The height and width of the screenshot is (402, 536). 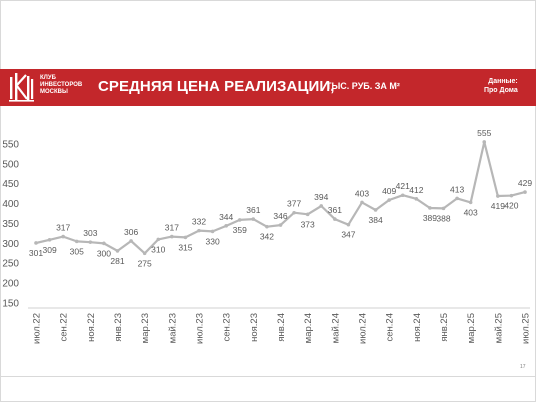 I want to click on data-label: 309, so click(x=49, y=250).